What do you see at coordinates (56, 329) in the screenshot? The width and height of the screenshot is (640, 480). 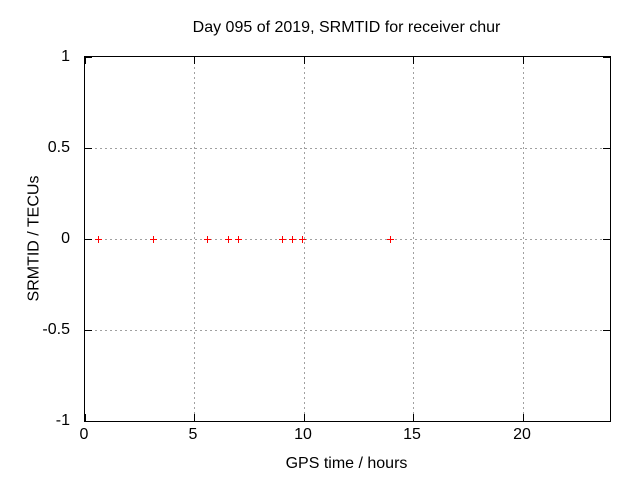 I see `y-tick-label: -0.5` at bounding box center [56, 329].